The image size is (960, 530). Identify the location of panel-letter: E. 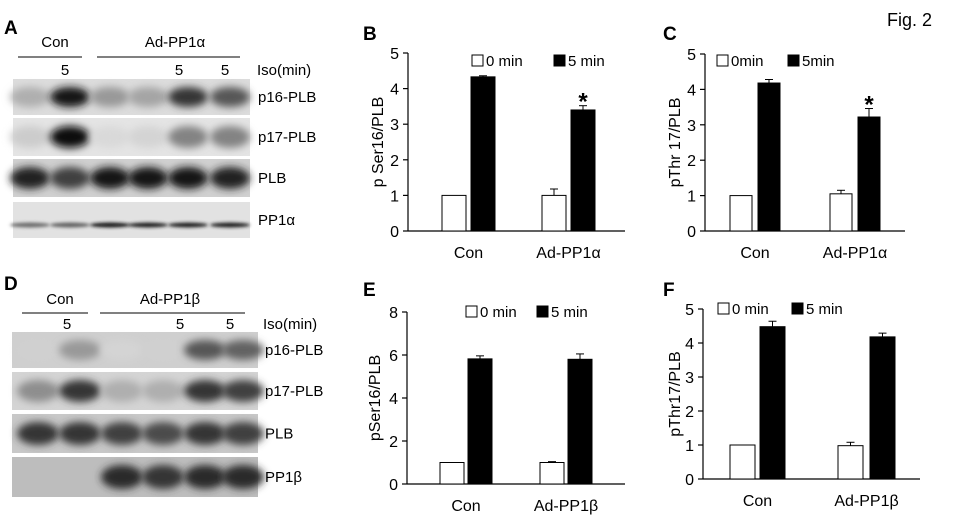
(369, 290).